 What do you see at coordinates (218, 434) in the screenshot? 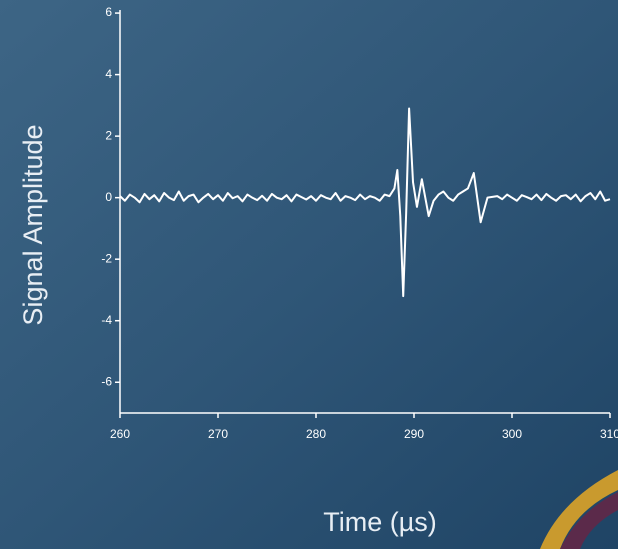
I see `x-tick-label: 270` at bounding box center [218, 434].